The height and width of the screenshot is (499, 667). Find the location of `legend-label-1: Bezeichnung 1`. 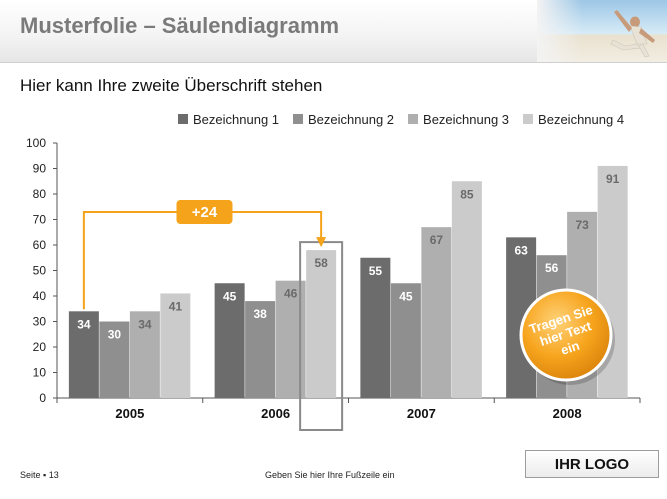

legend-label-1: Bezeichnung 1 is located at coordinates (236, 119).